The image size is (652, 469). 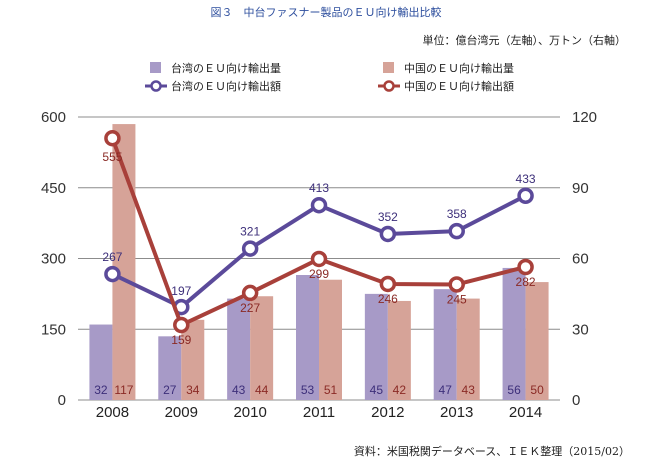 I want to click on legend-label: 中国のＥＵ向け輸出額, so click(x=459, y=86).